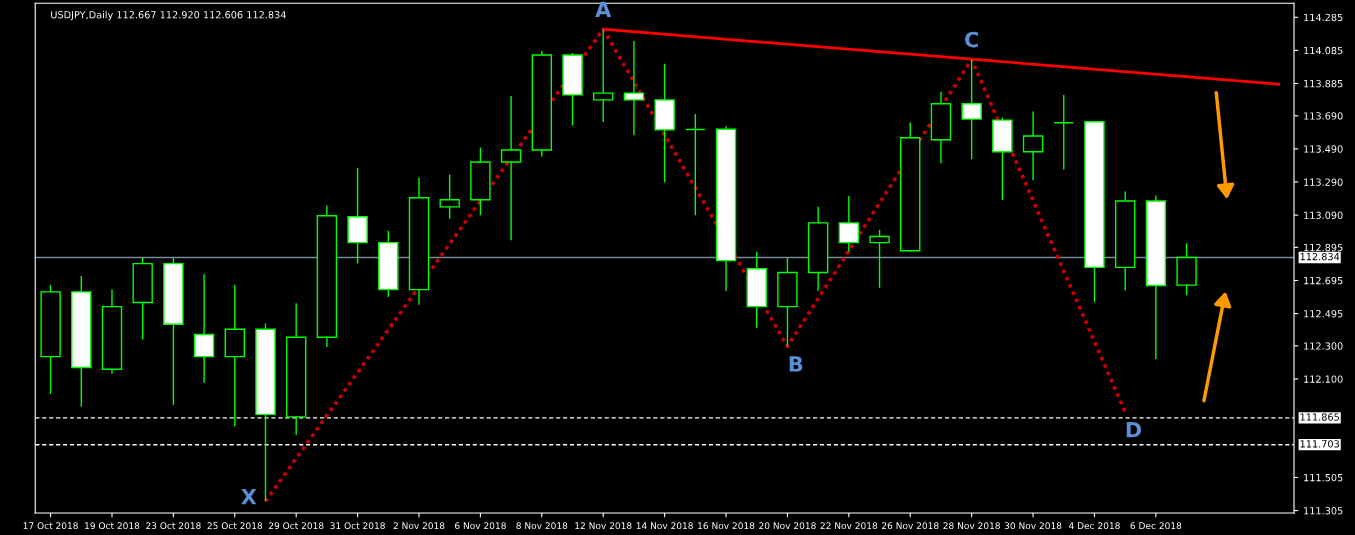 Image resolution: width=1355 pixels, height=535 pixels. What do you see at coordinates (1323, 17) in the screenshot?
I see `y-tick-label: 114.285` at bounding box center [1323, 17].